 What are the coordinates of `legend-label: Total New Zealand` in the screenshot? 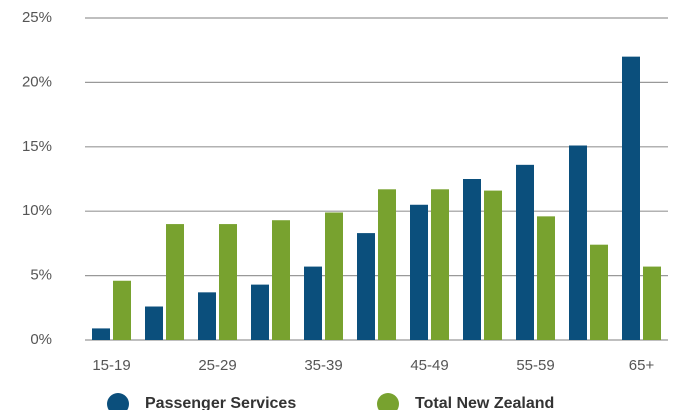 It's located at (484, 402).